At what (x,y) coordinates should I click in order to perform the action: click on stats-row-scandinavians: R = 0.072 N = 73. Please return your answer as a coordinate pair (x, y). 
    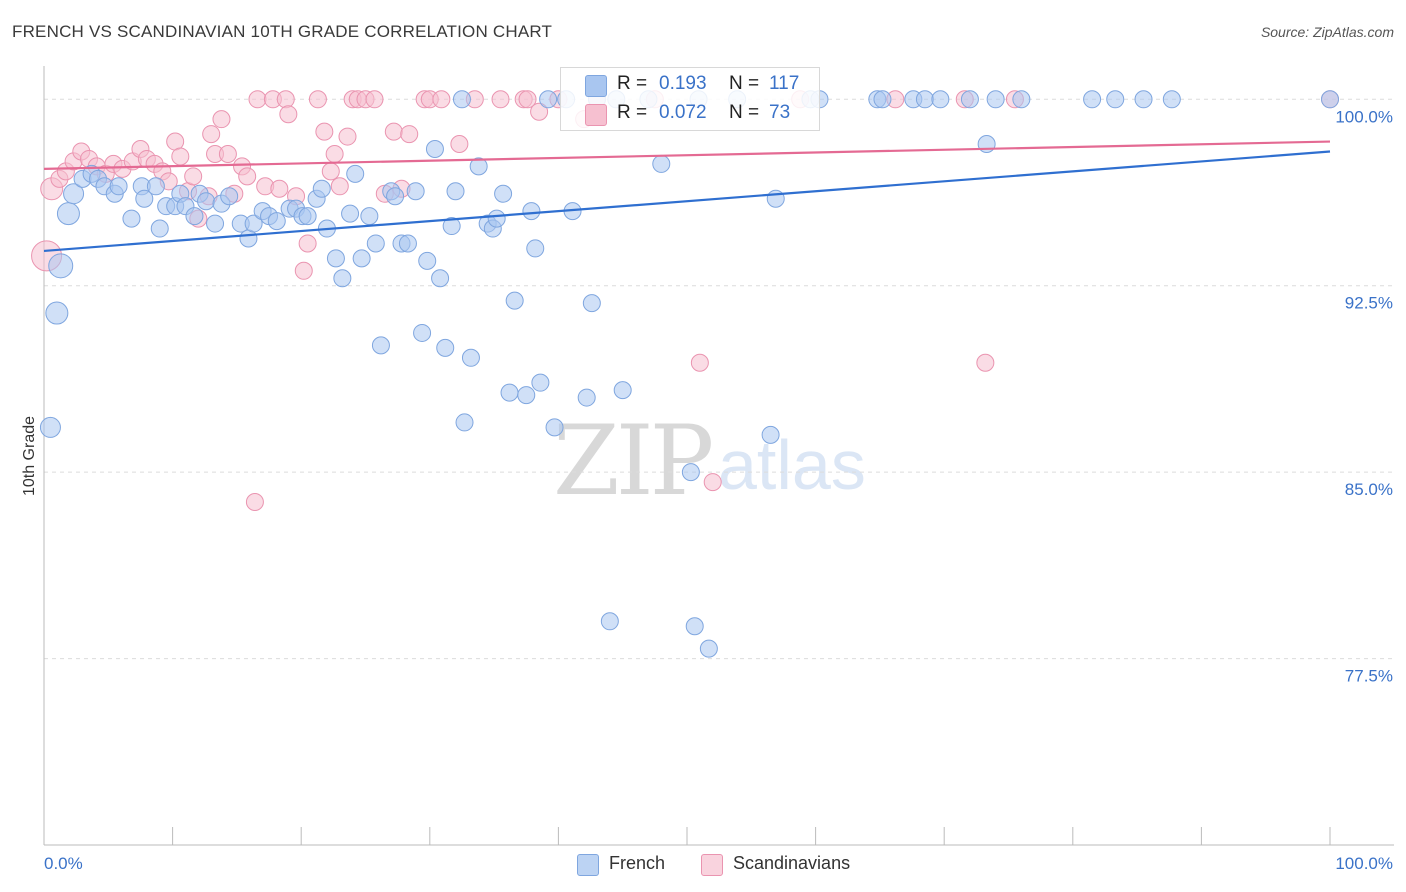
    Looking at the image, I should click on (690, 114).